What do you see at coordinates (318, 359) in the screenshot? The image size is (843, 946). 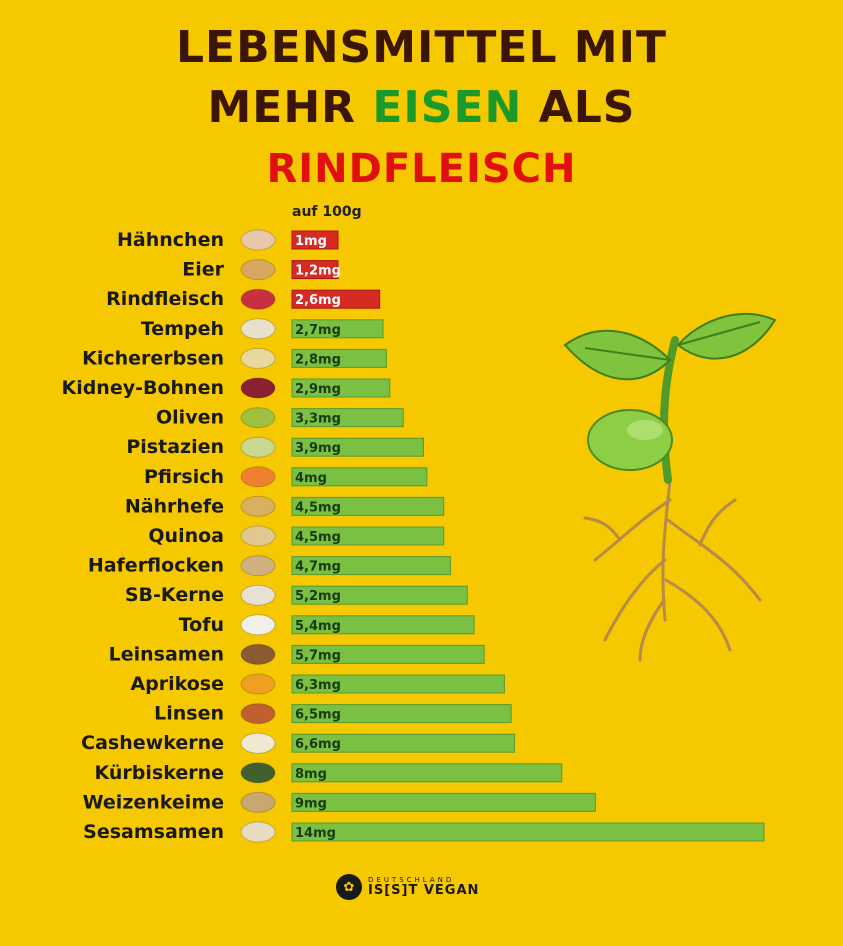 I see `value-label: 2,8mg` at bounding box center [318, 359].